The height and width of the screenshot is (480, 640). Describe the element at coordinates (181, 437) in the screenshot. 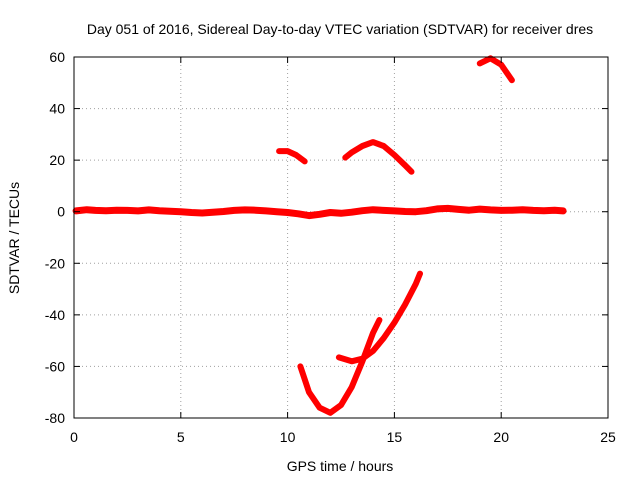

I see `x-tick-label: 5` at that location.